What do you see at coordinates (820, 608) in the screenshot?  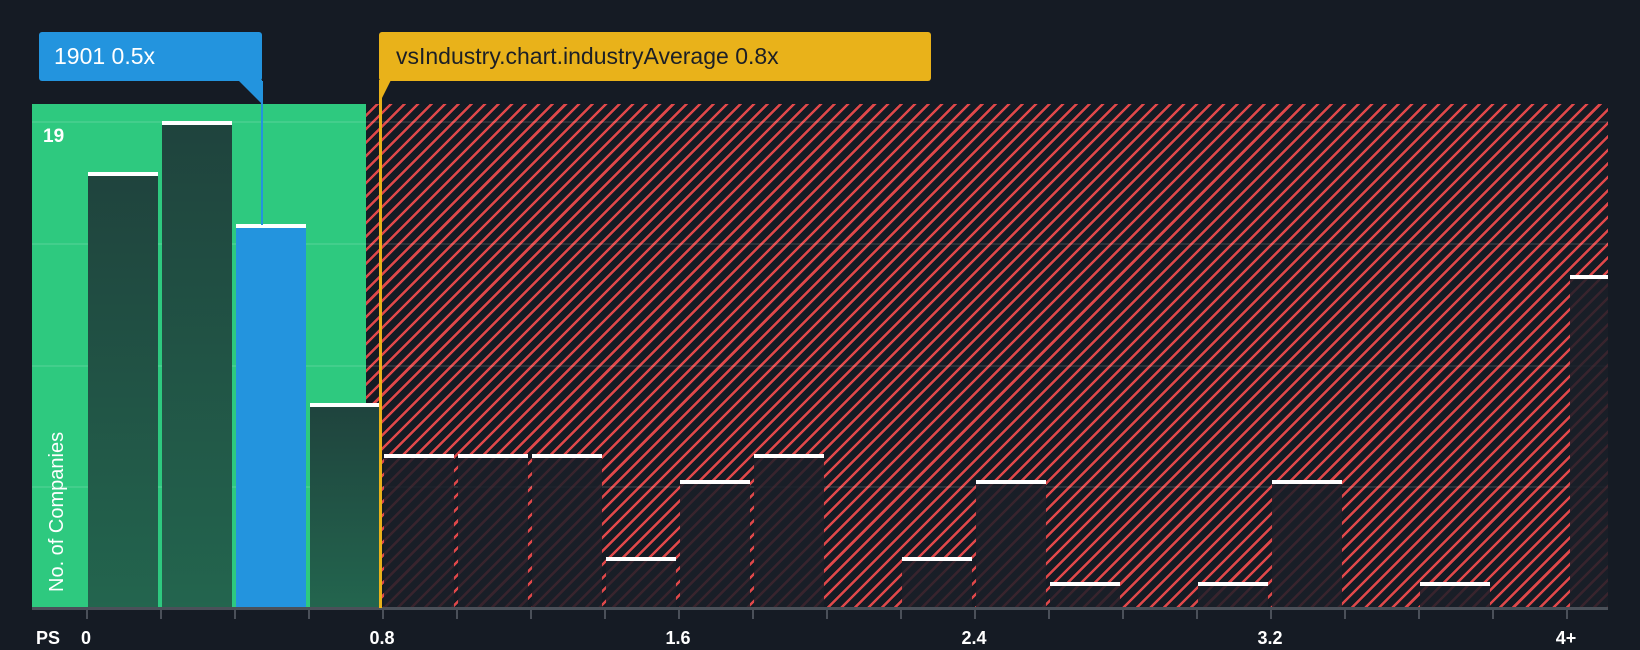 I see `x-axis-line` at bounding box center [820, 608].